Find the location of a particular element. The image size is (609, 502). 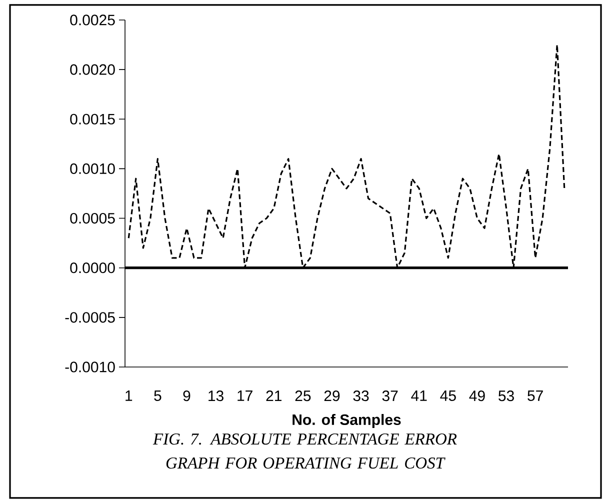

x-tick-label: 5 is located at coordinates (158, 395).